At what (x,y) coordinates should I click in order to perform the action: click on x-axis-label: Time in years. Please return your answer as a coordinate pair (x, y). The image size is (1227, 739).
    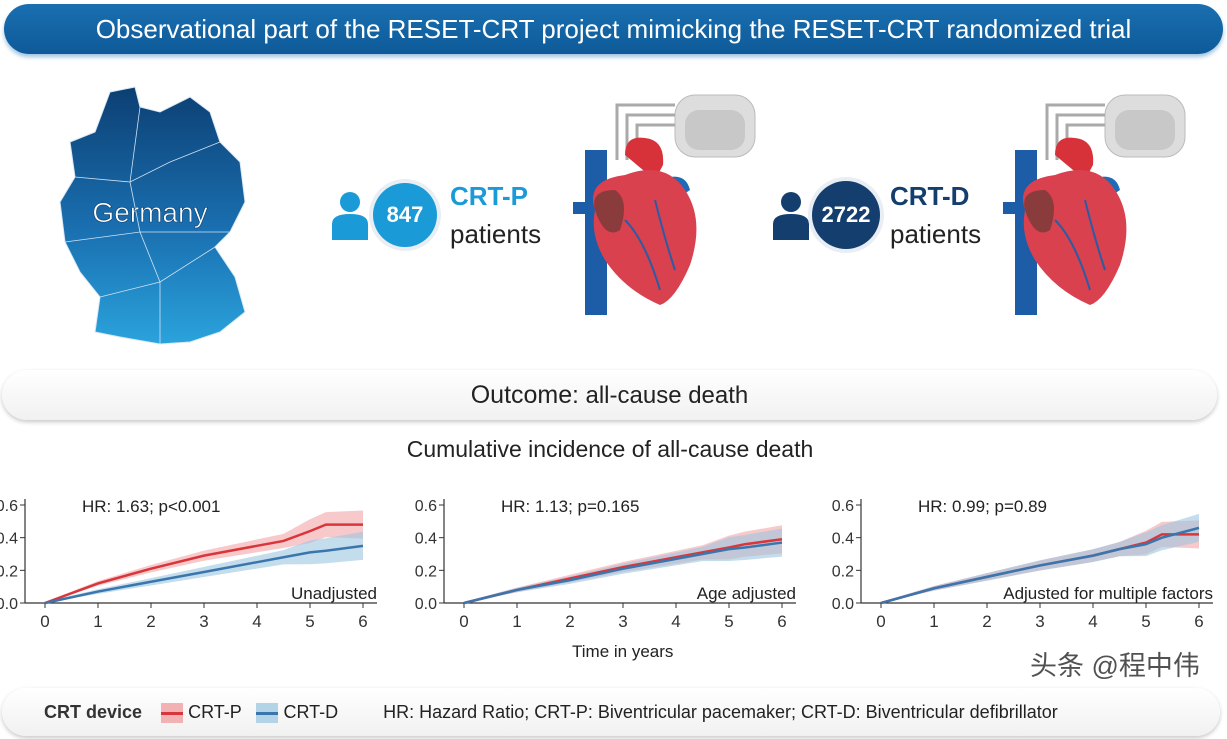
    Looking at the image, I should click on (623, 651).